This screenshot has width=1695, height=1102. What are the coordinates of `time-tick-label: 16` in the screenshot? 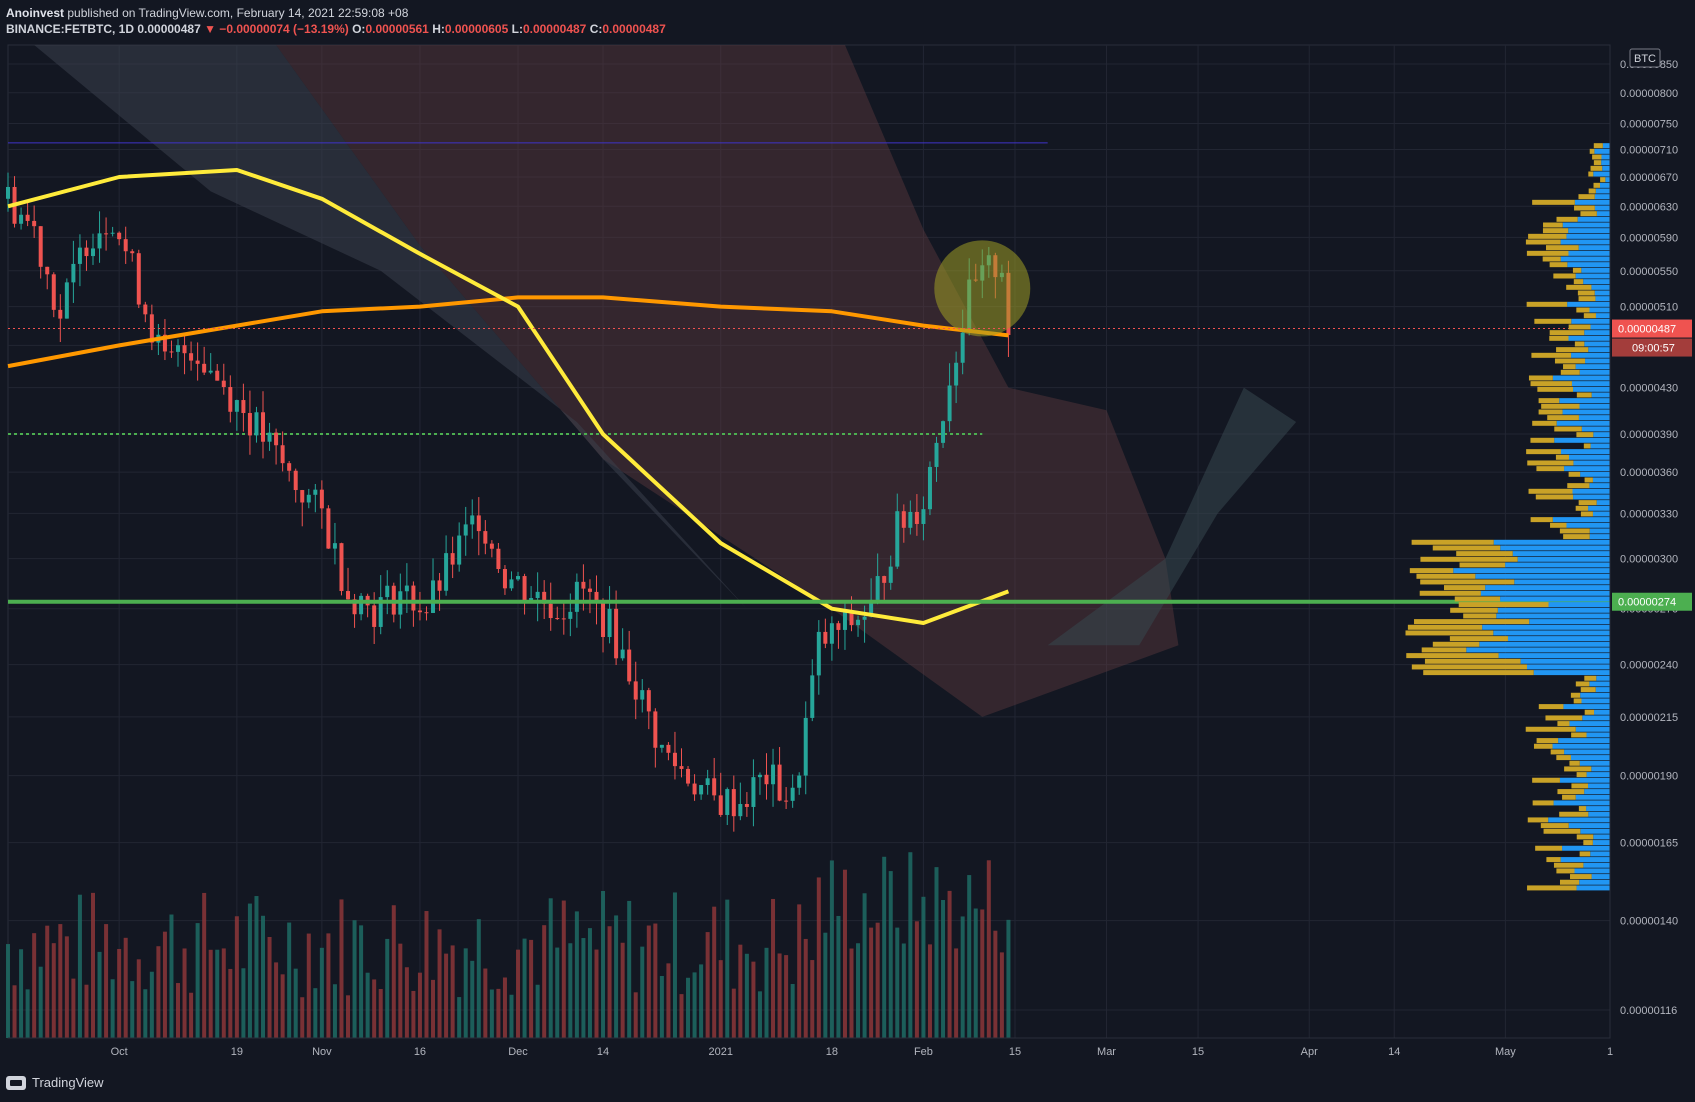 It's located at (420, 1052).